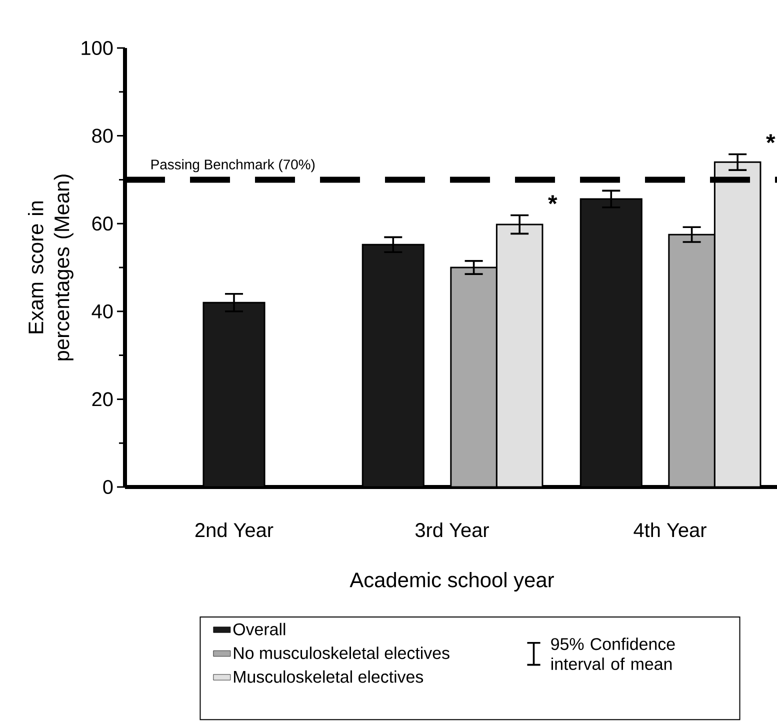  What do you see at coordinates (51, 267) in the screenshot?
I see `y-axis-title: Exam score in percentages (Mean)` at bounding box center [51, 267].